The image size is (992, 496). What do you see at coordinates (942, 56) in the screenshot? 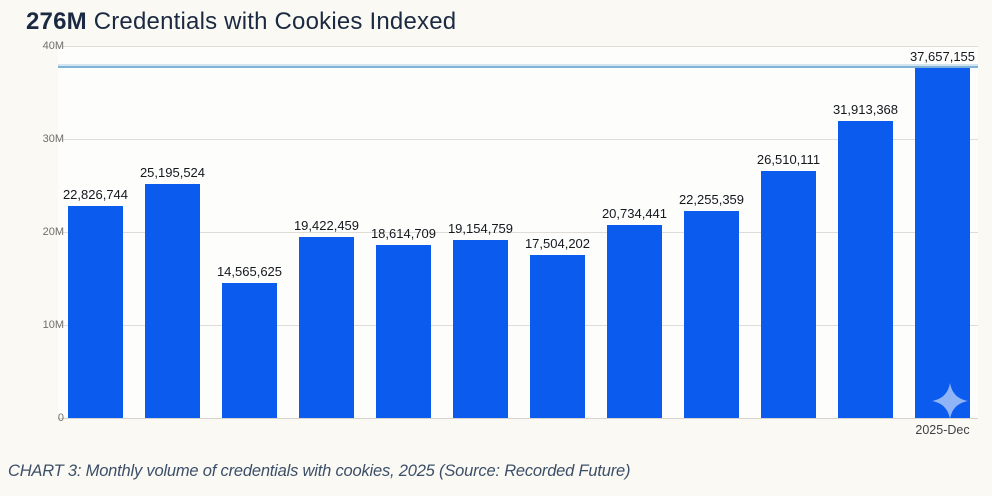
I see `bar-value-label: 37,657,155` at bounding box center [942, 56].